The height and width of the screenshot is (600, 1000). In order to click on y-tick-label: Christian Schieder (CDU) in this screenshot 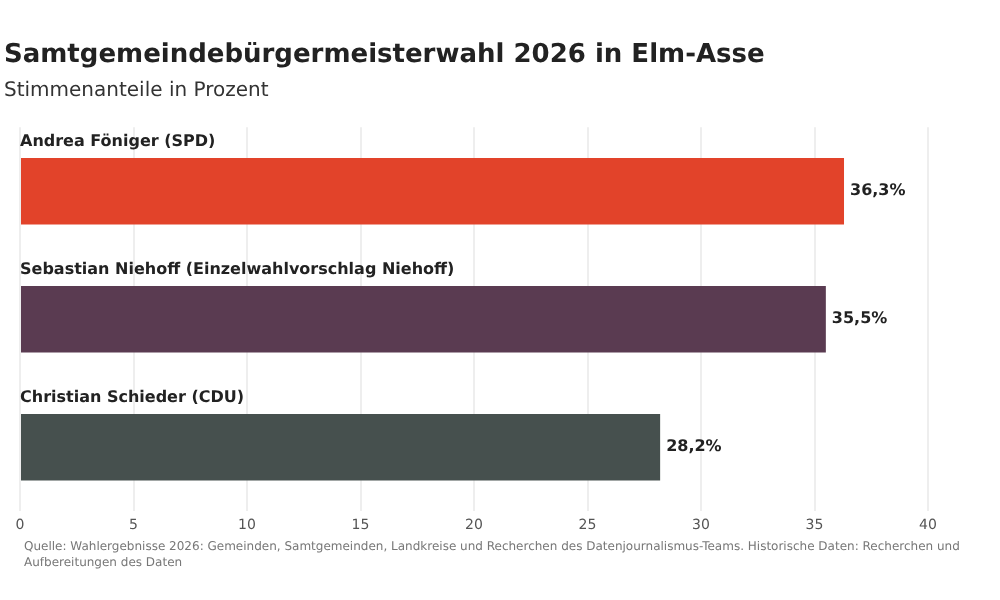, I will do `click(132, 397)`.